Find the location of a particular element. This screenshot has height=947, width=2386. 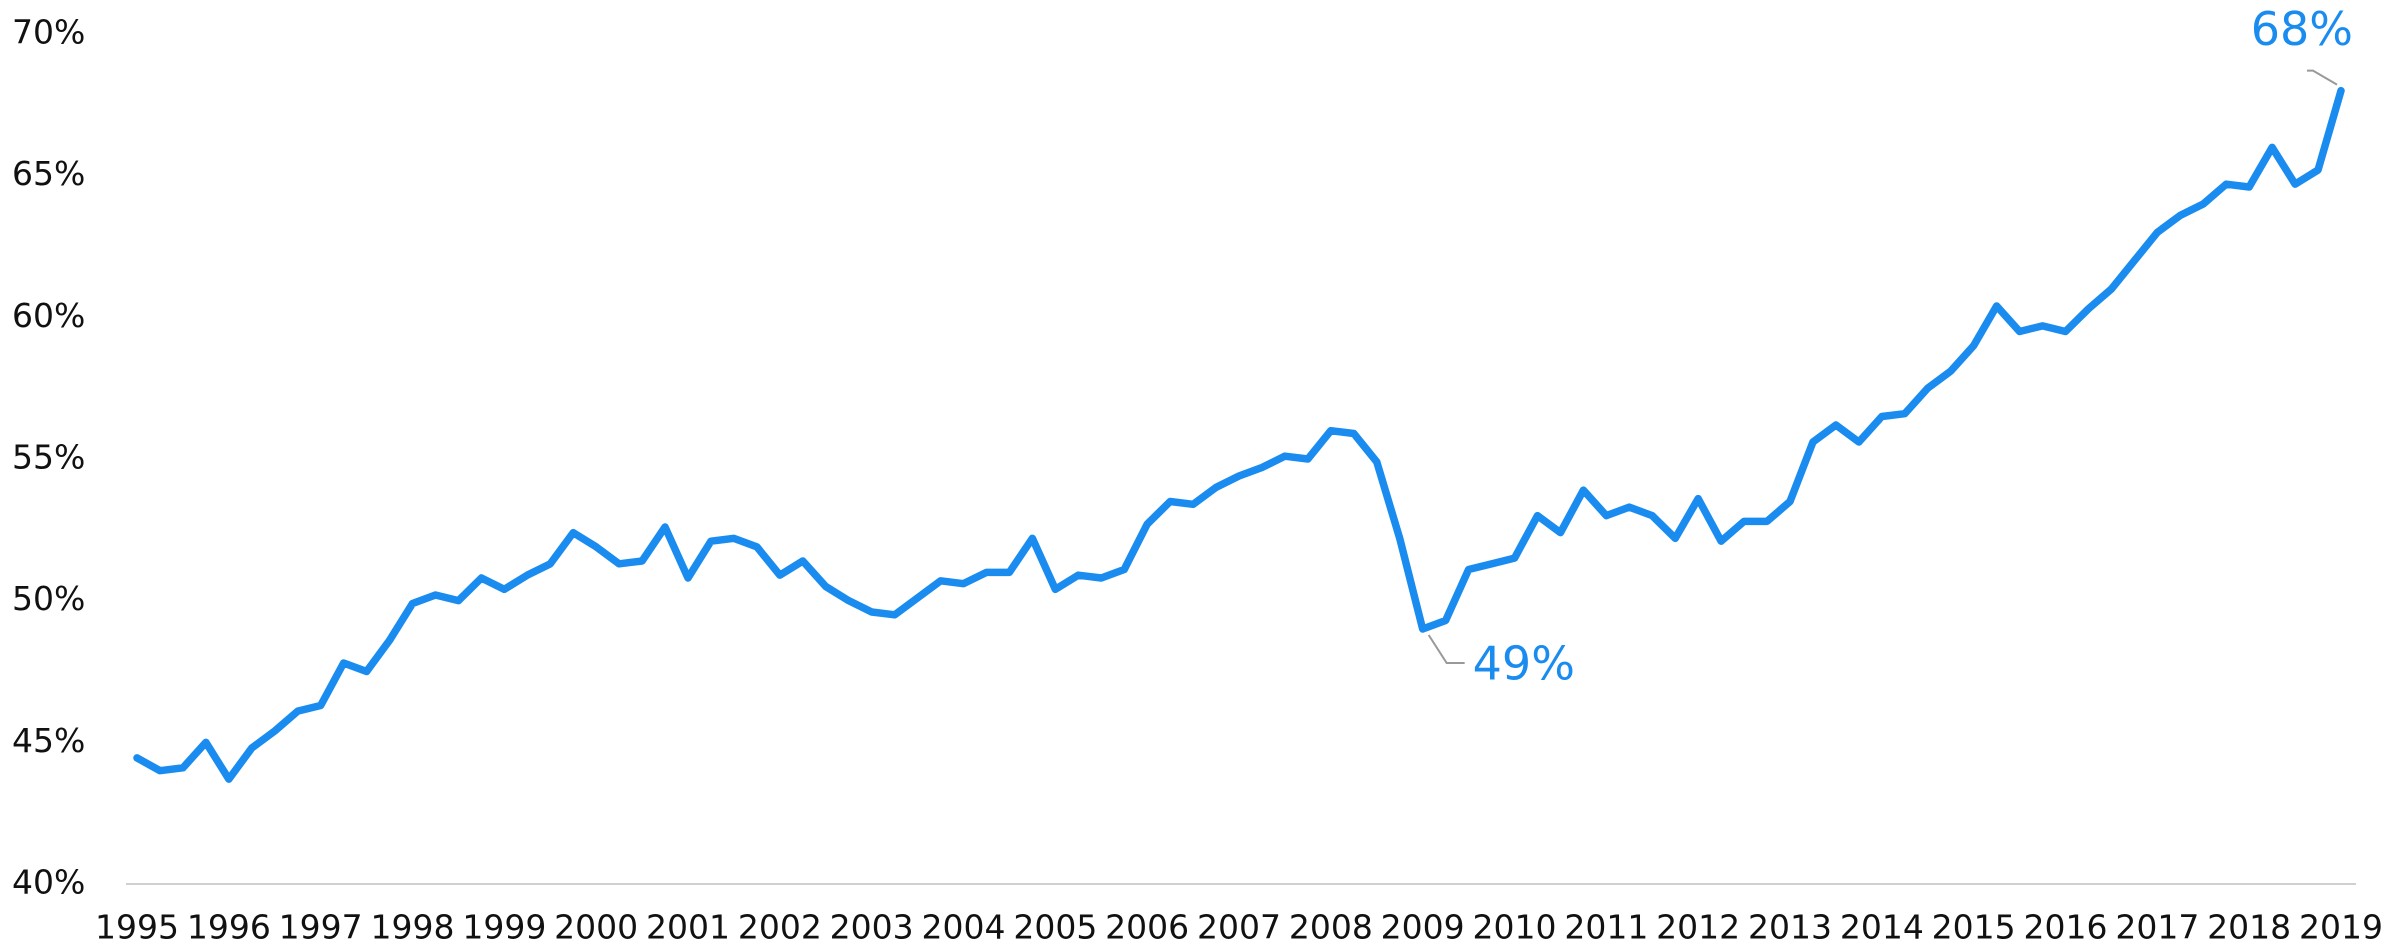

y-tick-label: 65% is located at coordinates (48, 173).